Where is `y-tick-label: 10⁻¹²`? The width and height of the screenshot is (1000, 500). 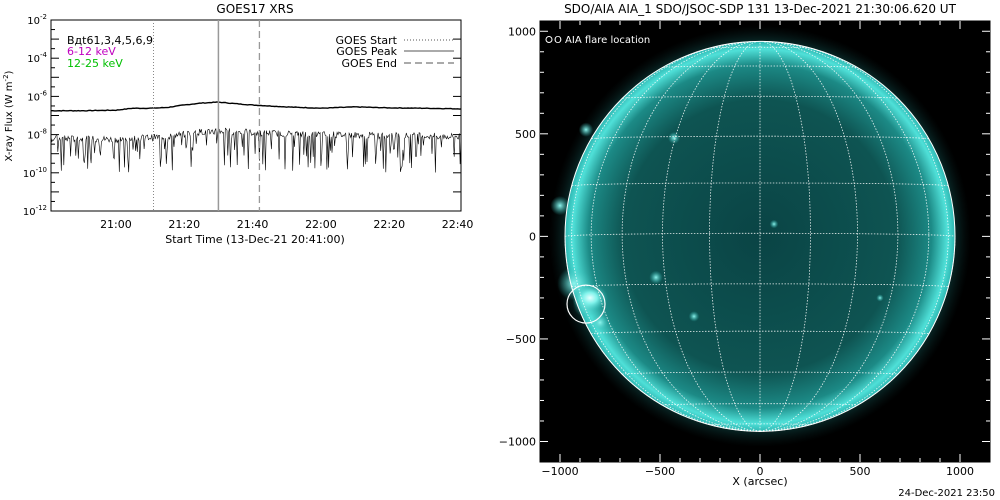
y-tick-label: 10⁻¹² is located at coordinates (35, 211).